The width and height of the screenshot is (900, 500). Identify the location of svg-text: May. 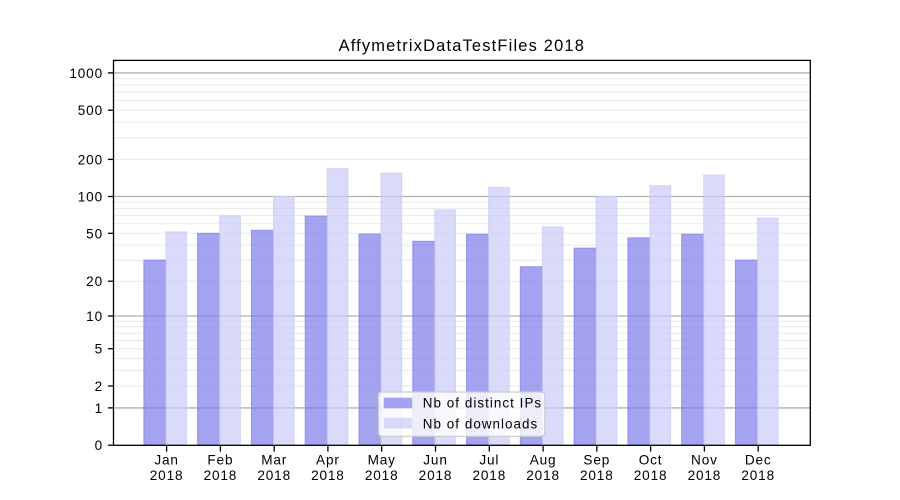
(382, 460).